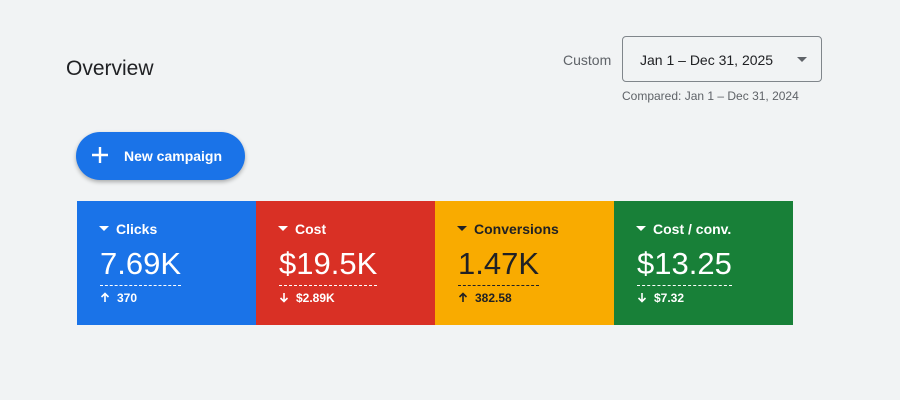 This screenshot has width=900, height=400. What do you see at coordinates (499, 266) in the screenshot?
I see `metric-value: 1.47K` at bounding box center [499, 266].